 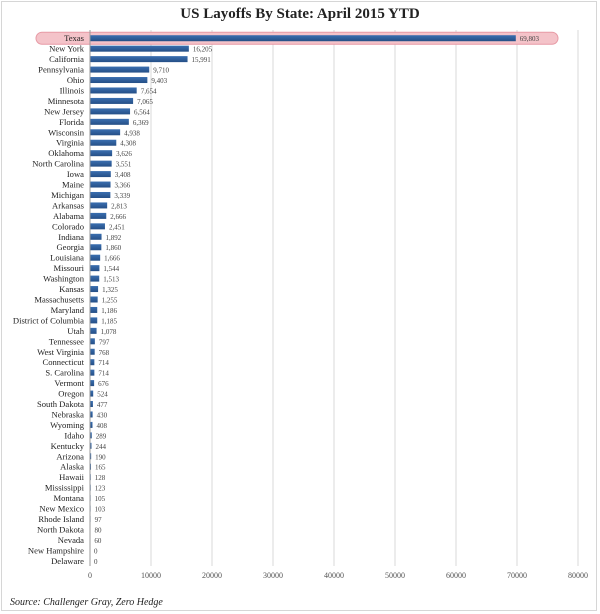 I want to click on value-label-5: 7,654, so click(x=149, y=91).